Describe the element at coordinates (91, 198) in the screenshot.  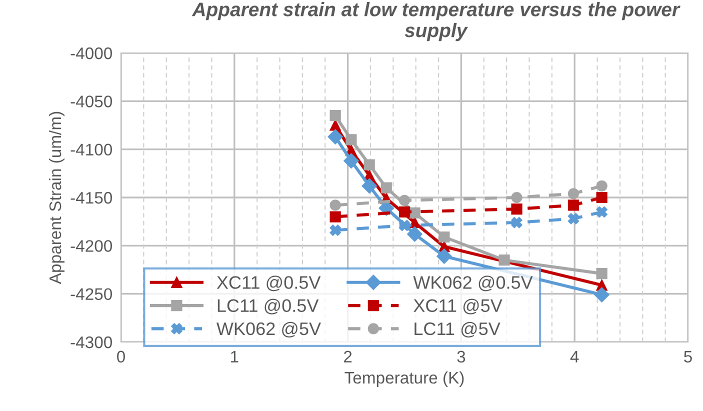
I see `y-tick-label: -4150` at that location.